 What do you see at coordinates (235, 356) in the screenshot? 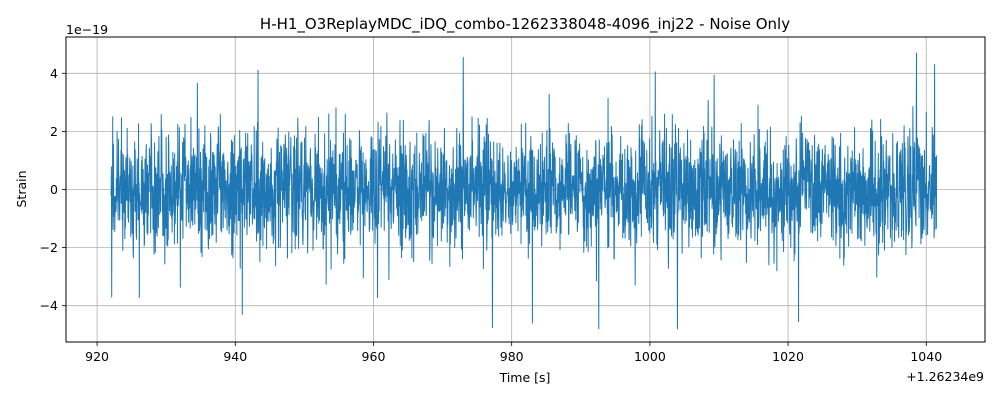
I see `x-tick-label: 940` at bounding box center [235, 356].